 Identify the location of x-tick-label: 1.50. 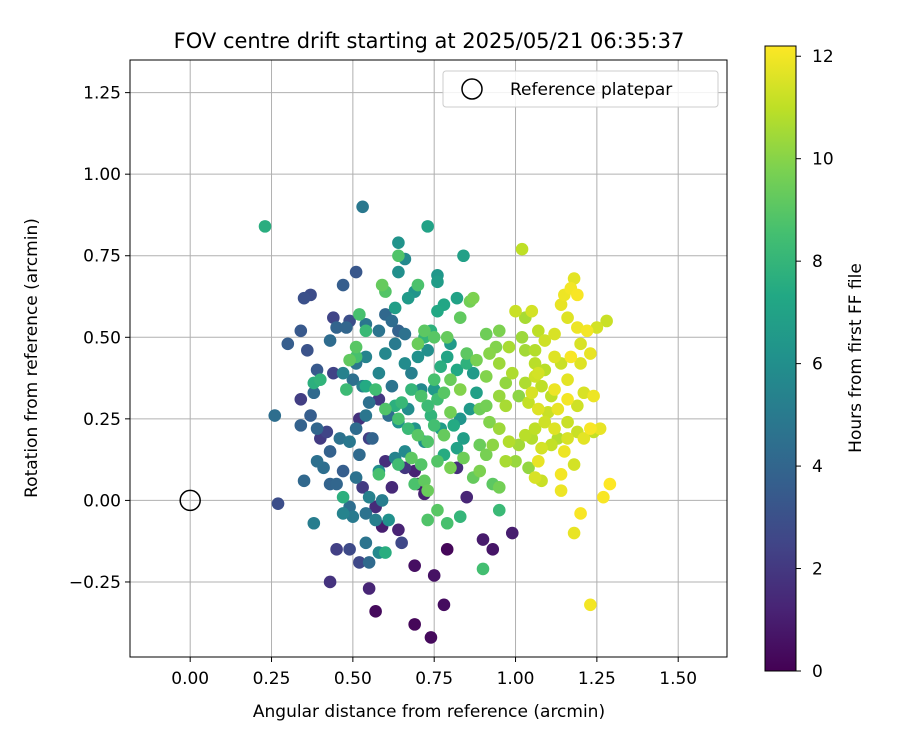
(678, 679).